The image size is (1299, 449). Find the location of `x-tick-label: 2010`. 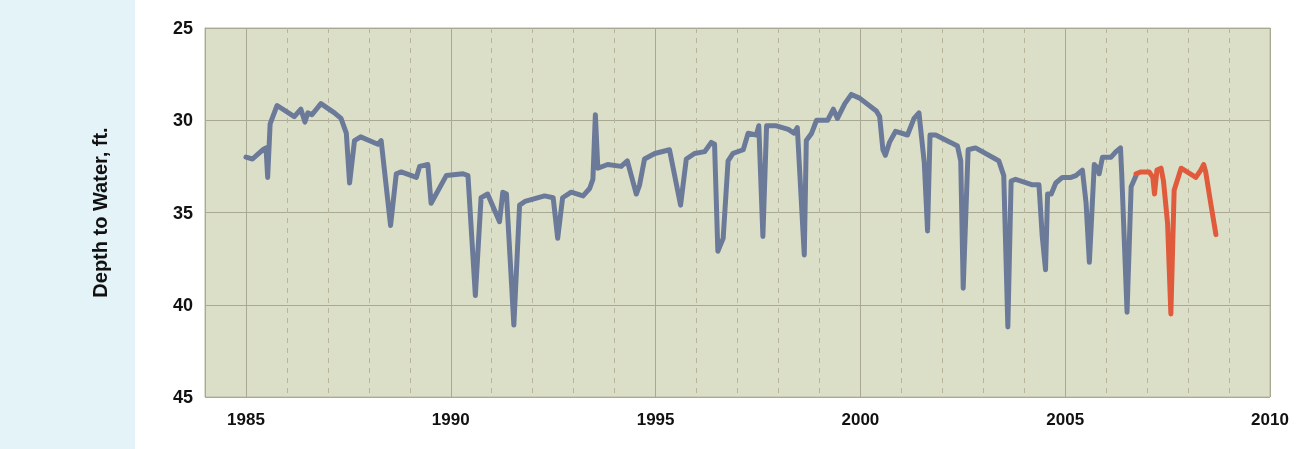

x-tick-label: 2010 is located at coordinates (1270, 419).